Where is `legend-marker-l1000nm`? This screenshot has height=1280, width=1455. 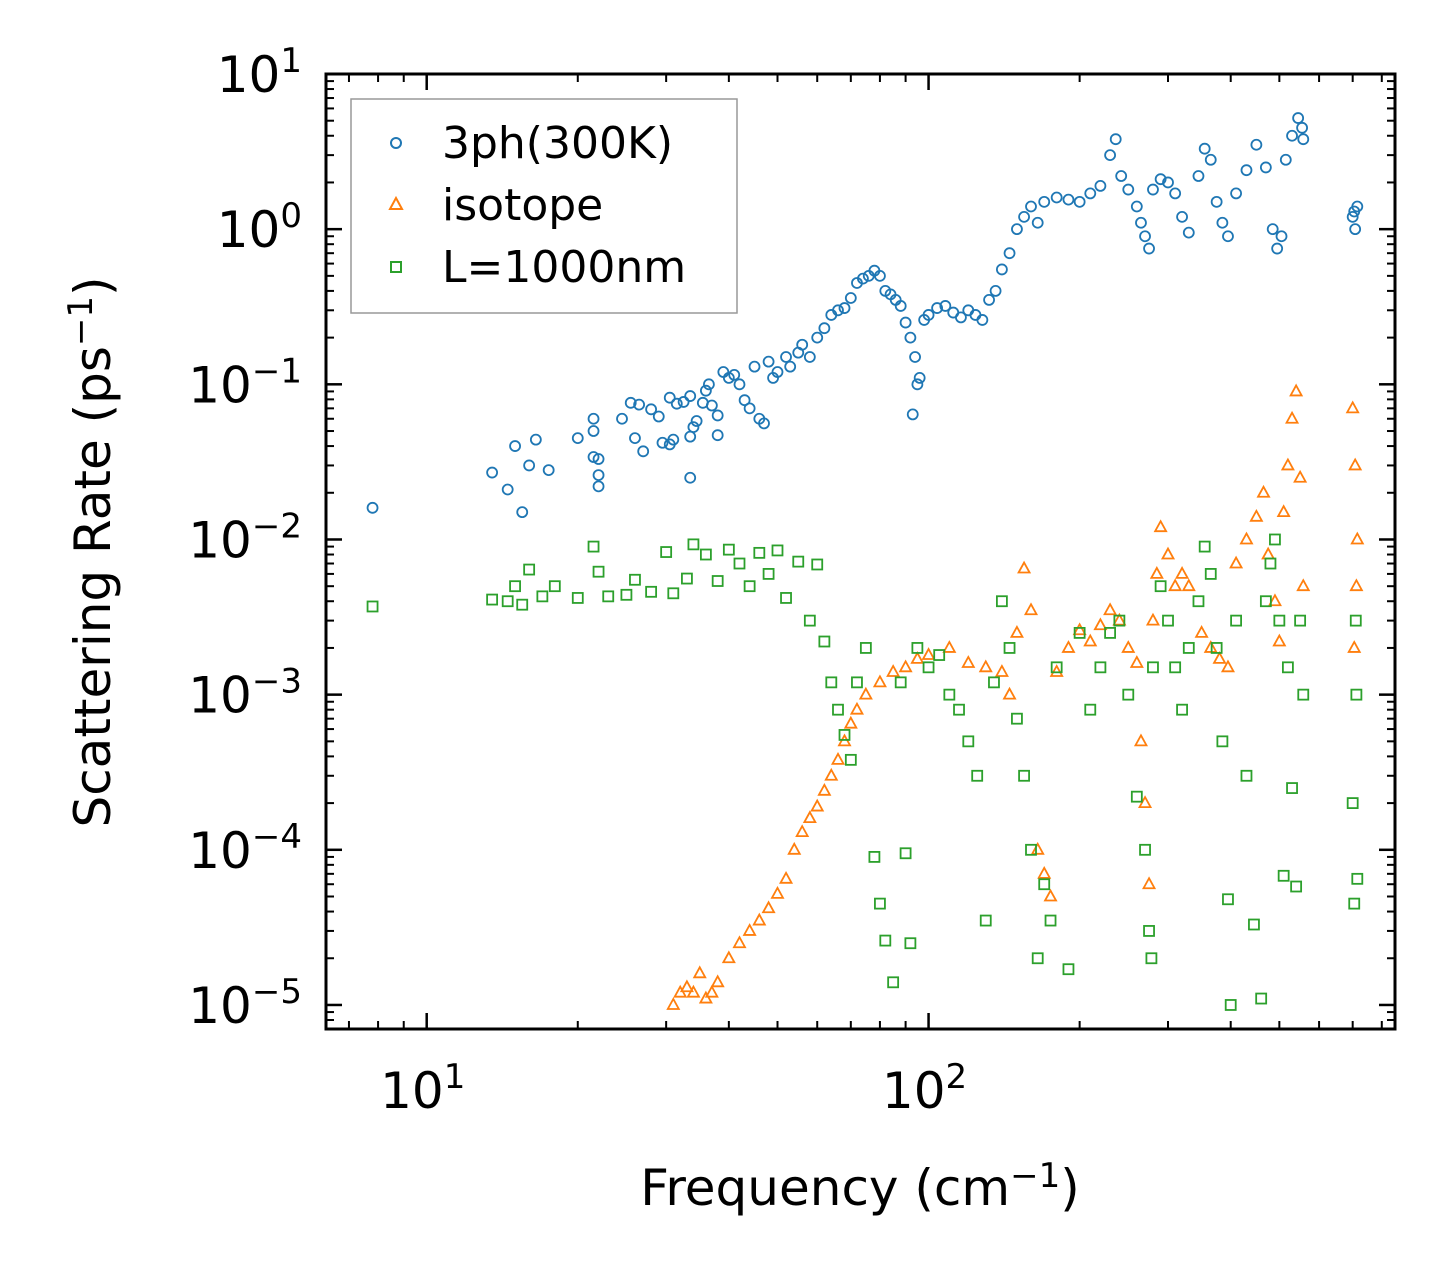
legend-marker-l1000nm is located at coordinates (396, 267).